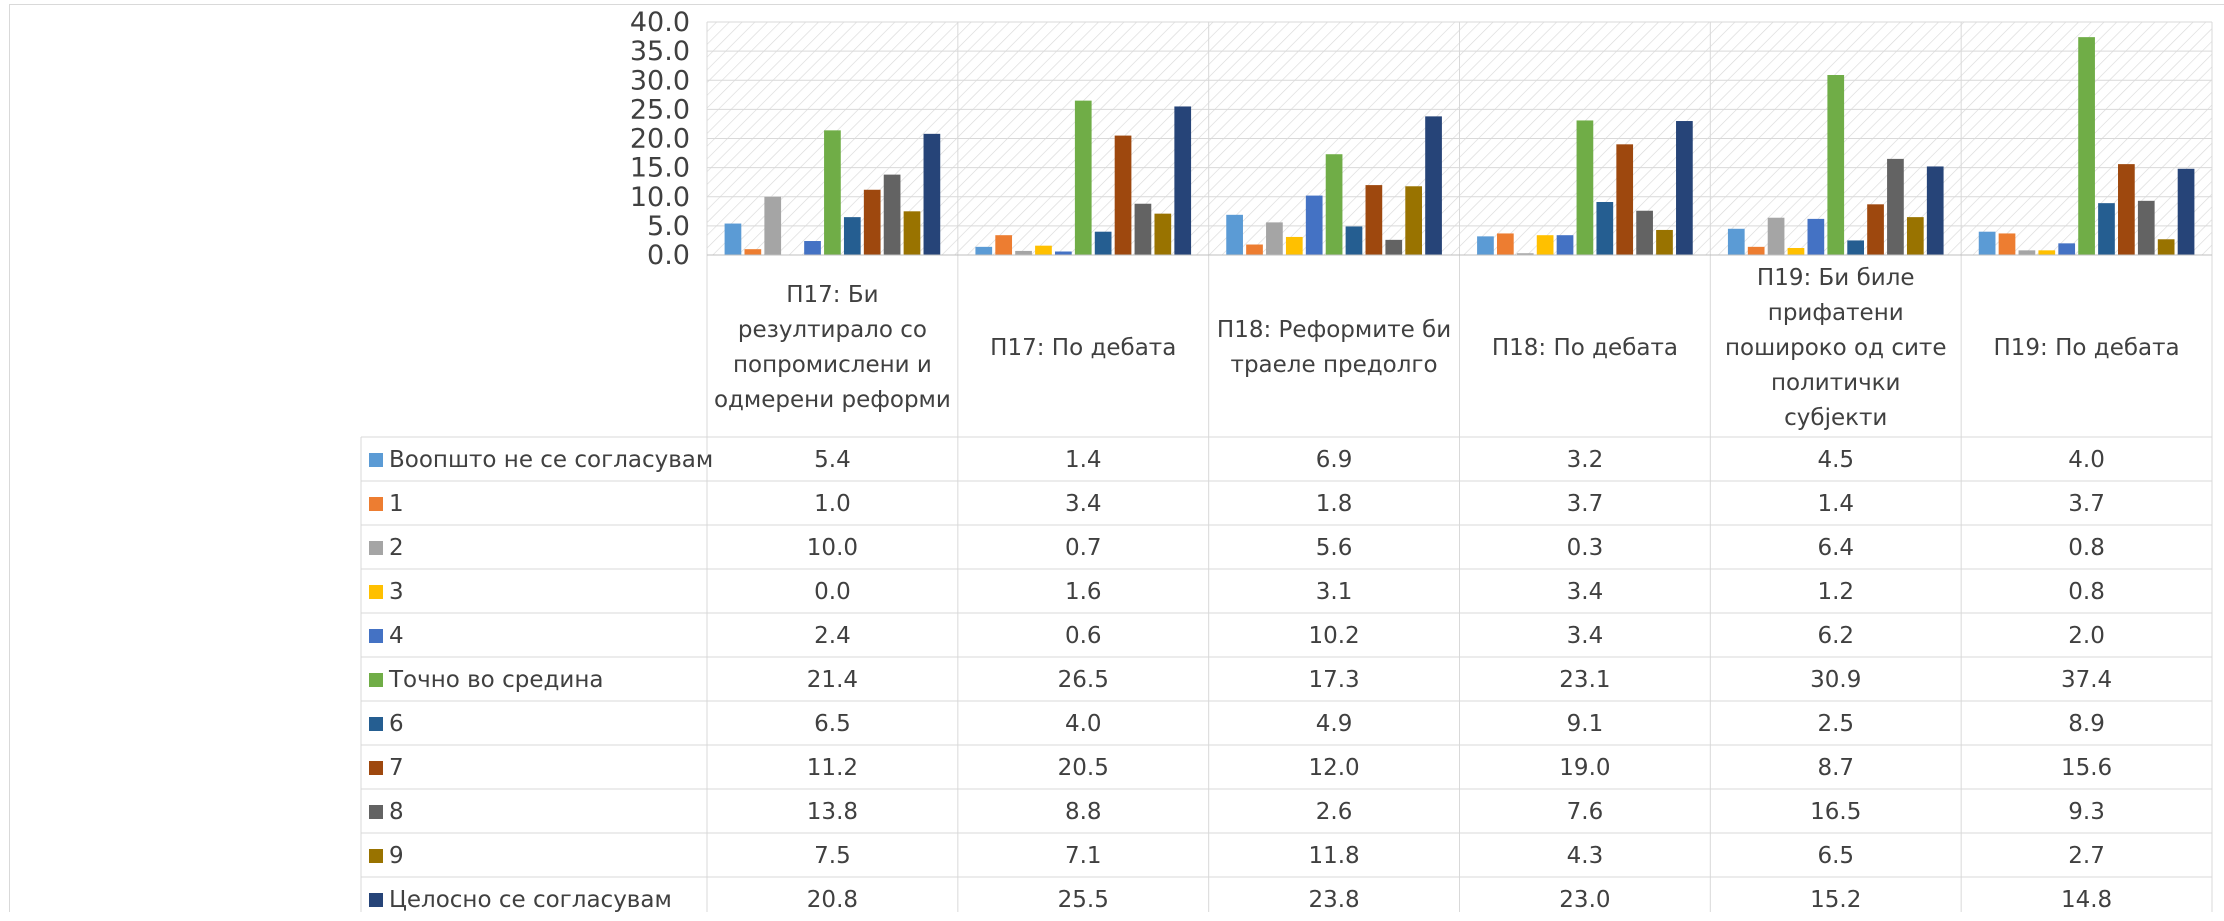 Image resolution: width=2224 pixels, height=921 pixels. I want to click on legend-label: 7, so click(396, 767).